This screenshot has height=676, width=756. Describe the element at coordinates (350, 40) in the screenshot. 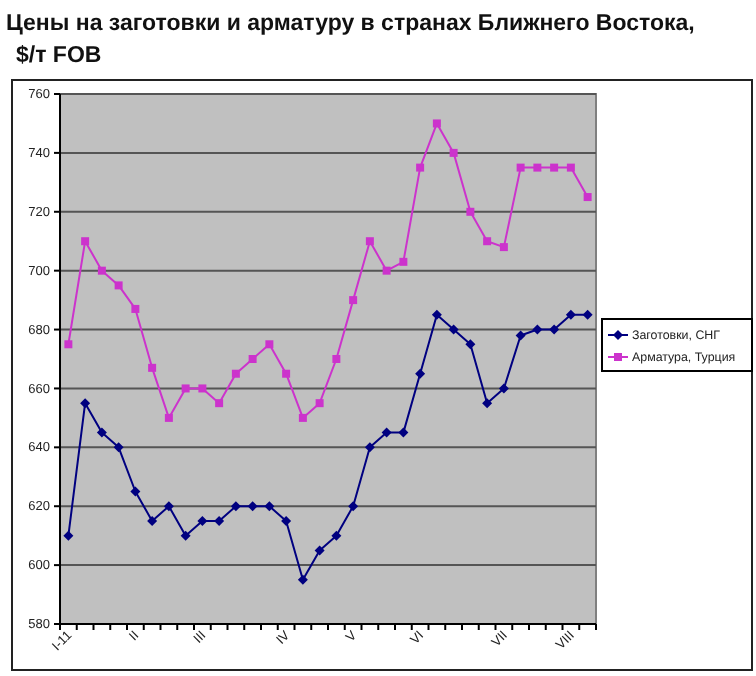

I see `chart-title: Цены на заготовки и арматуру в странах Ближнего Востока, $/т FOB` at that location.